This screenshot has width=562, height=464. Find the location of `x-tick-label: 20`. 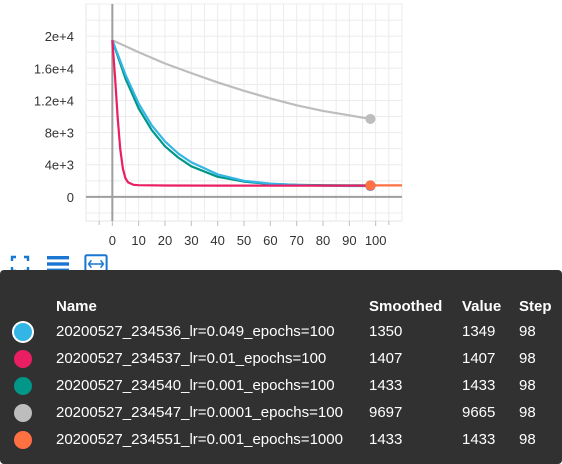

x-tick-label: 20 is located at coordinates (165, 240).